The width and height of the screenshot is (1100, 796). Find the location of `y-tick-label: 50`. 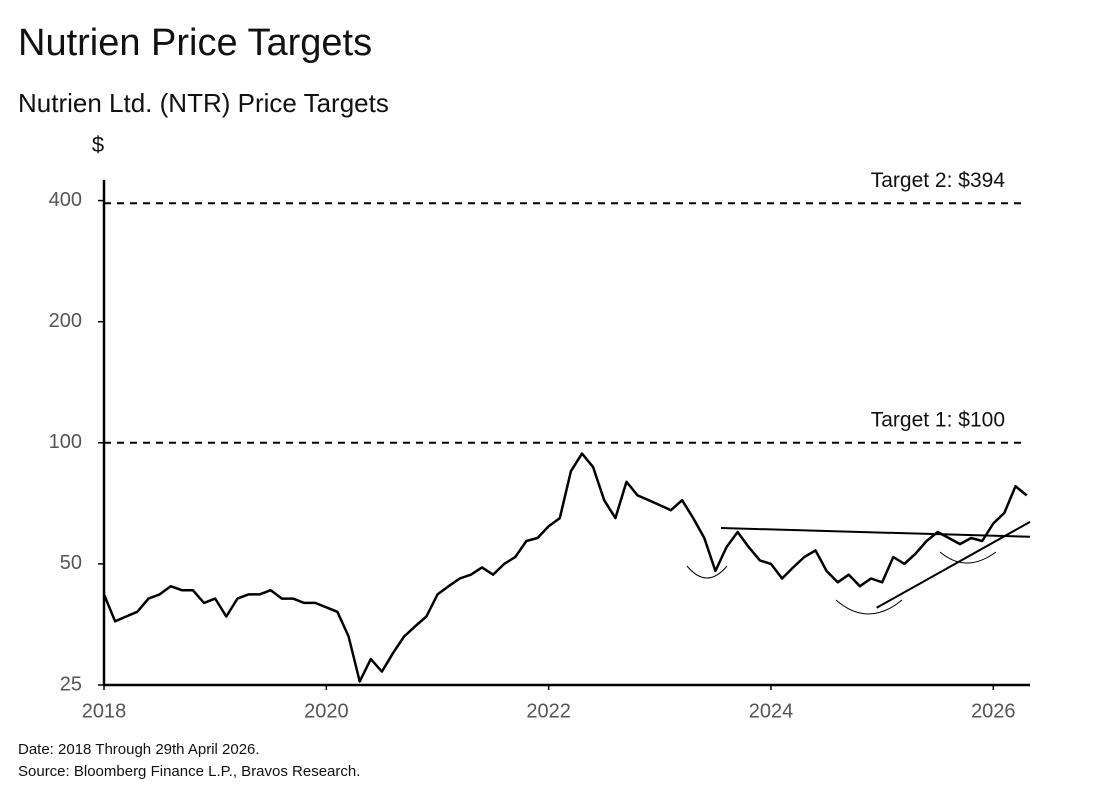

y-tick-label: 50 is located at coordinates (71, 563).